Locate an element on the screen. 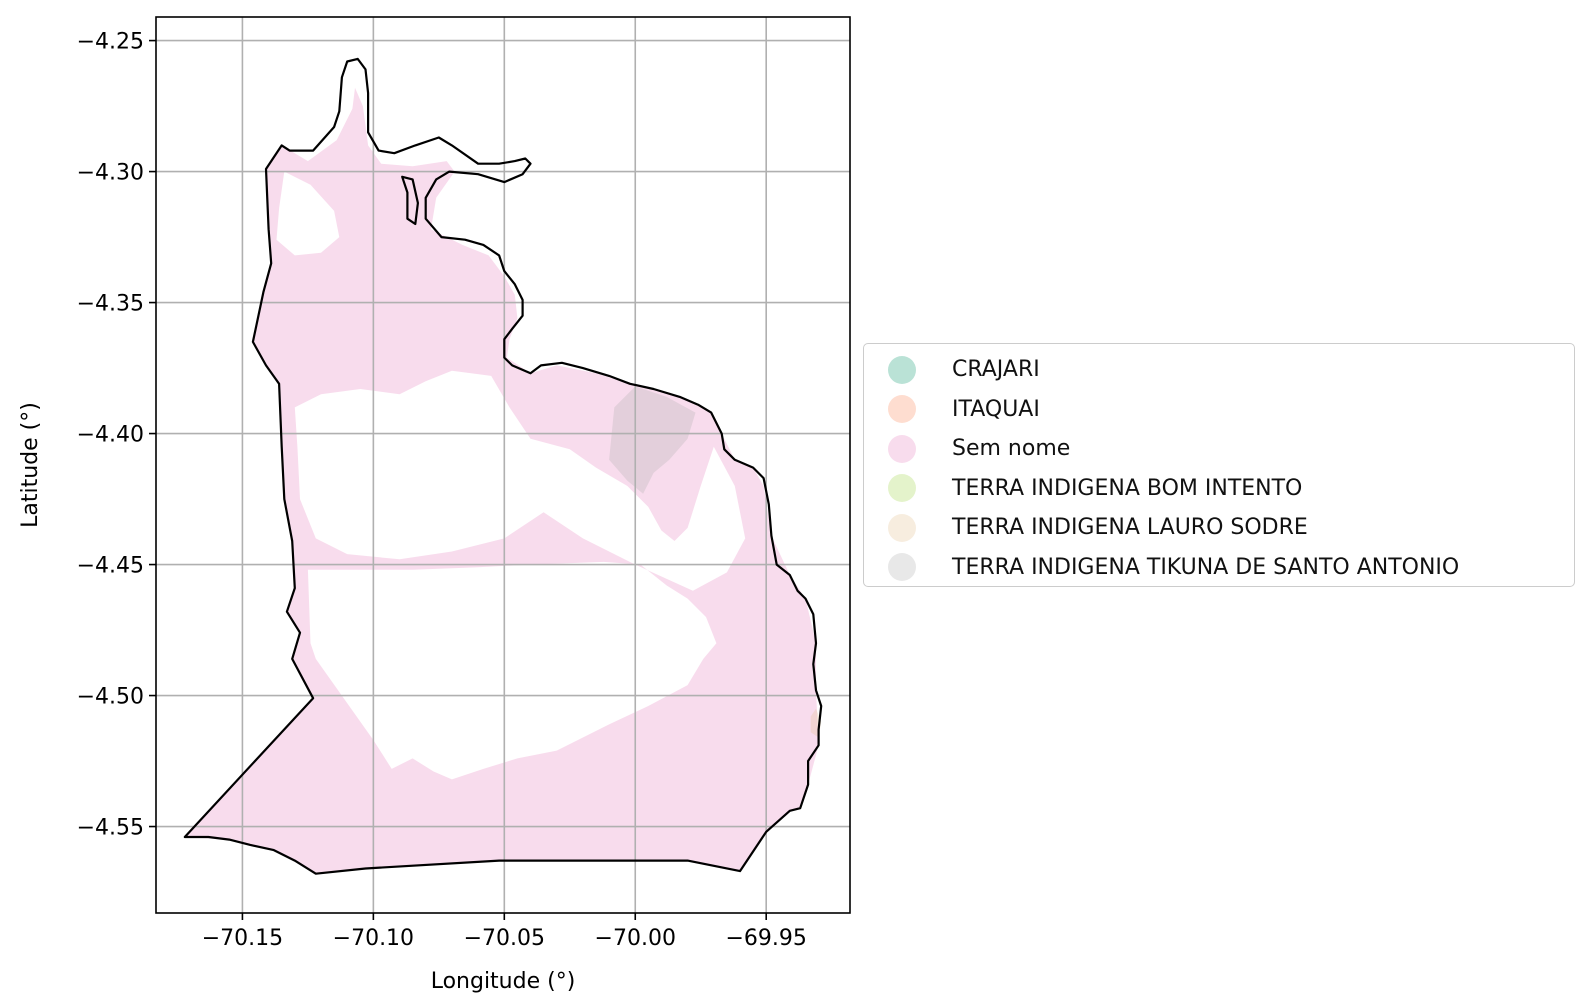  x-tick-label: −69.95 is located at coordinates (765, 938).